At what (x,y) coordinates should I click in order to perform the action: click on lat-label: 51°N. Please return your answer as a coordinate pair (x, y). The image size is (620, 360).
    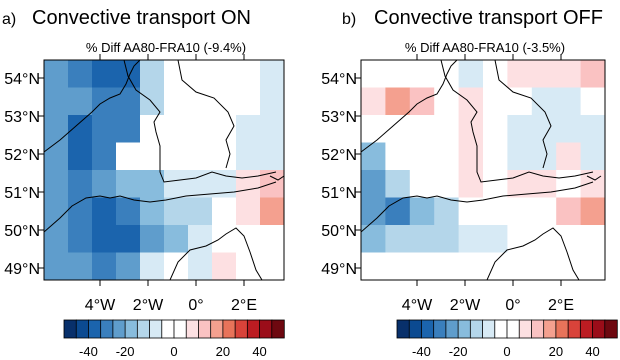
    Looking at the image, I should click on (339, 193).